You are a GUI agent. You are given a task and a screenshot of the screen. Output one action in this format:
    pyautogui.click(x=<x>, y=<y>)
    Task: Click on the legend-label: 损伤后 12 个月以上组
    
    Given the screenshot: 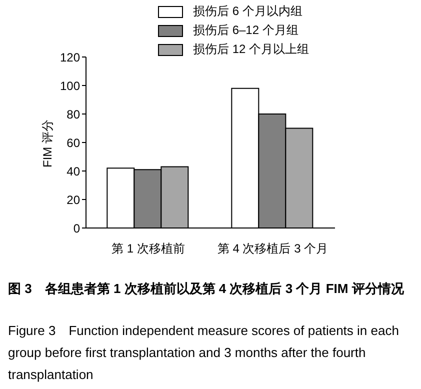 What is the action you would take?
    pyautogui.click(x=251, y=49)
    